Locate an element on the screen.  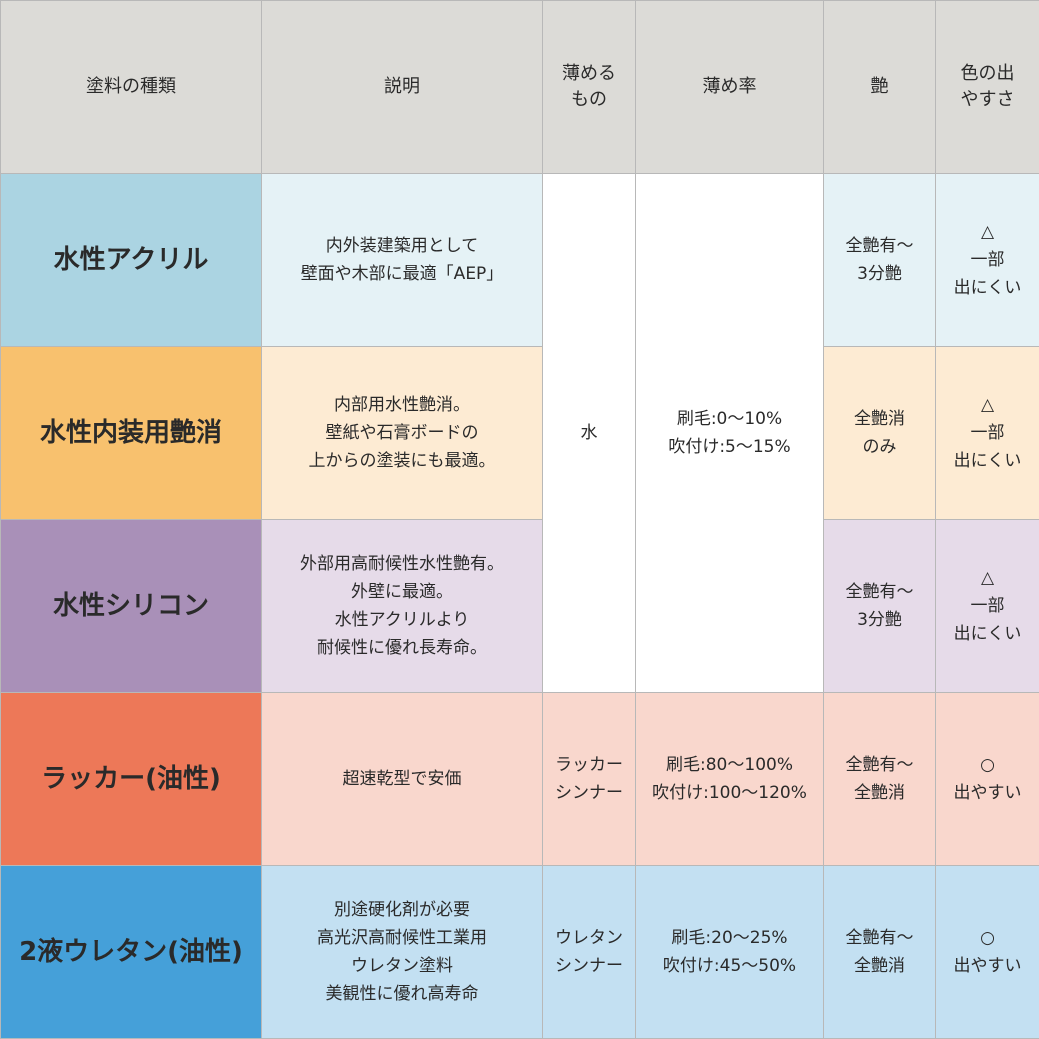
description: 内部用水性艶消。 壁紙や石膏ボードの 上からの塗装にも最適。 is located at coordinates (402, 433).